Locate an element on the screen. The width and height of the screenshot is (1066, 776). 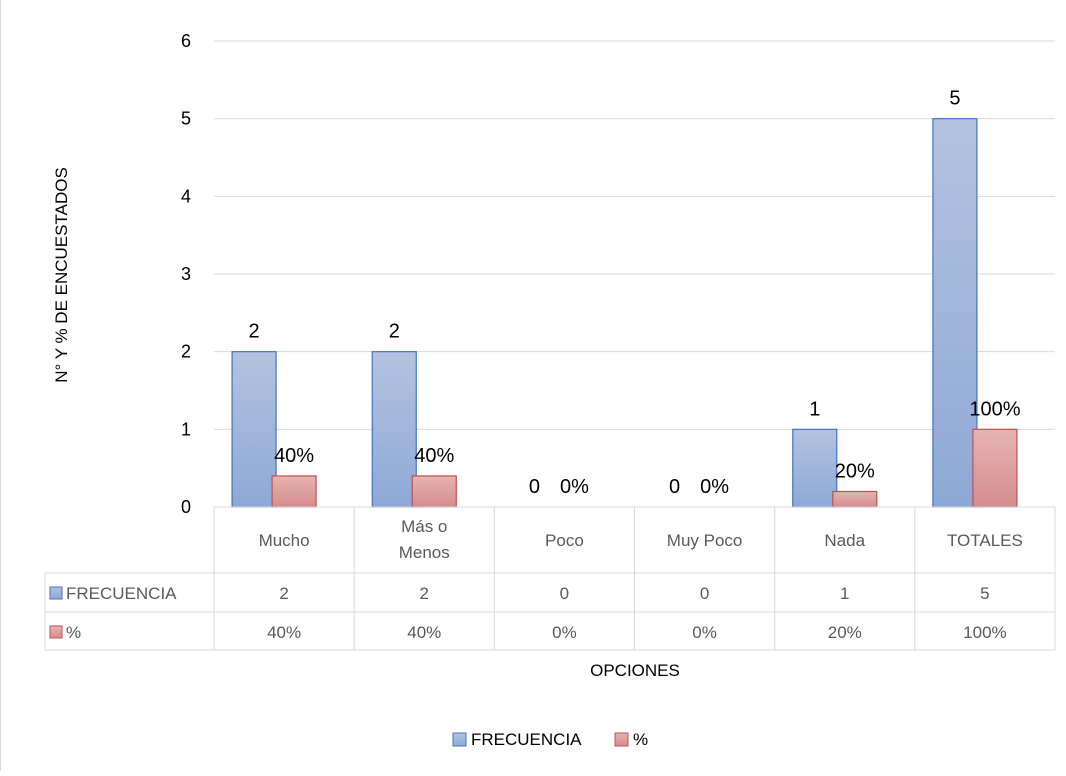
category-label: Muy Poco is located at coordinates (705, 540).